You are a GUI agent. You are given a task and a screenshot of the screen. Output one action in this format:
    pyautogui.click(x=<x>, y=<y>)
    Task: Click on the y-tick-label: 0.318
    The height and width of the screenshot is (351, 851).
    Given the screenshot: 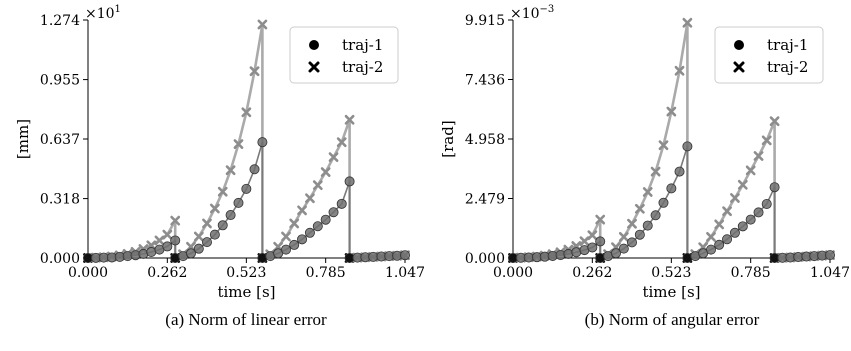 What is the action you would take?
    pyautogui.click(x=60, y=200)
    